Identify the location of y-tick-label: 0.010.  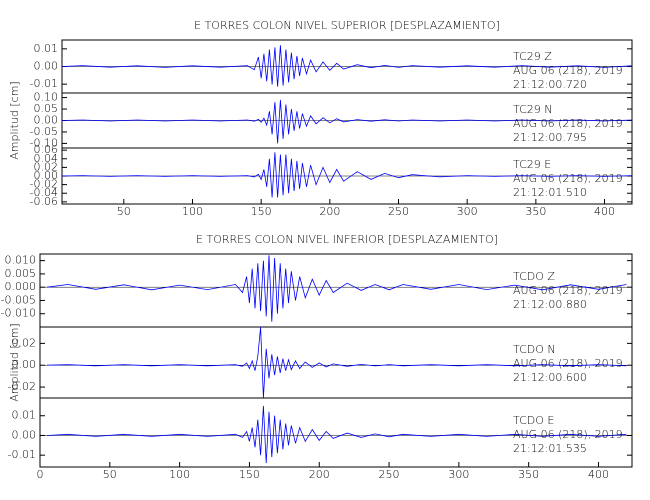
(21, 260).